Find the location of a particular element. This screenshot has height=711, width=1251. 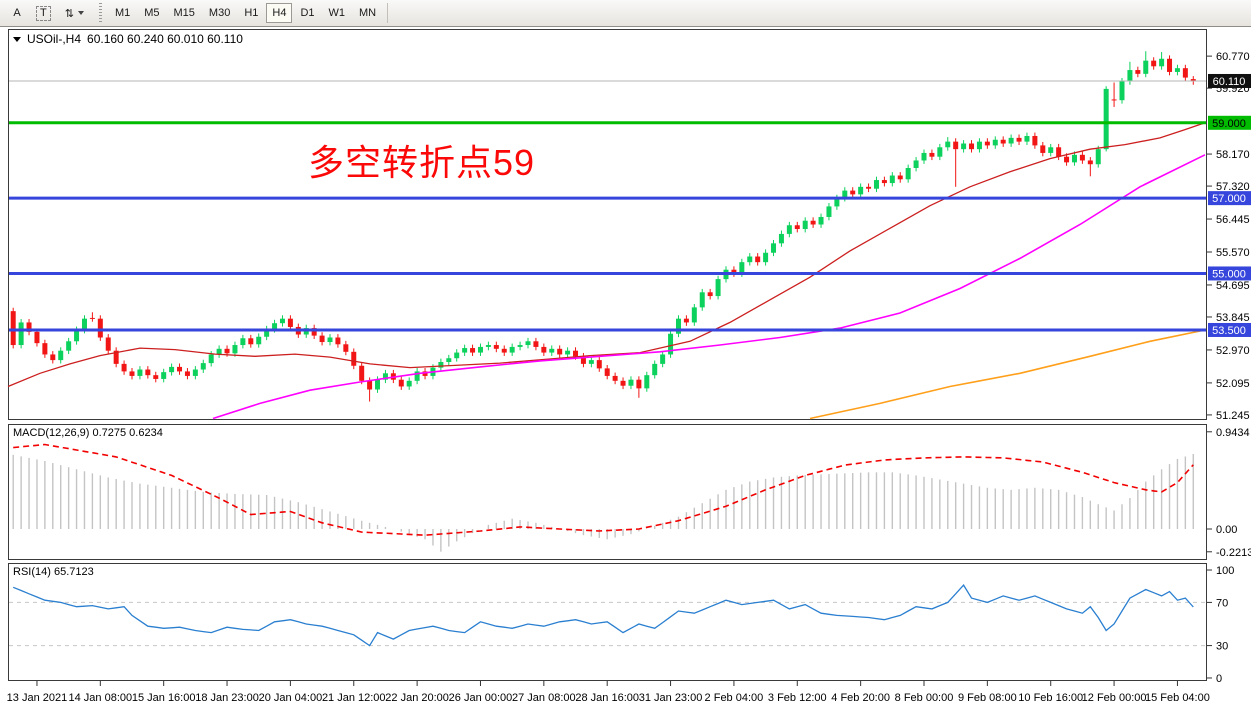

svg-text: 54.695 is located at coordinates (1233, 286).